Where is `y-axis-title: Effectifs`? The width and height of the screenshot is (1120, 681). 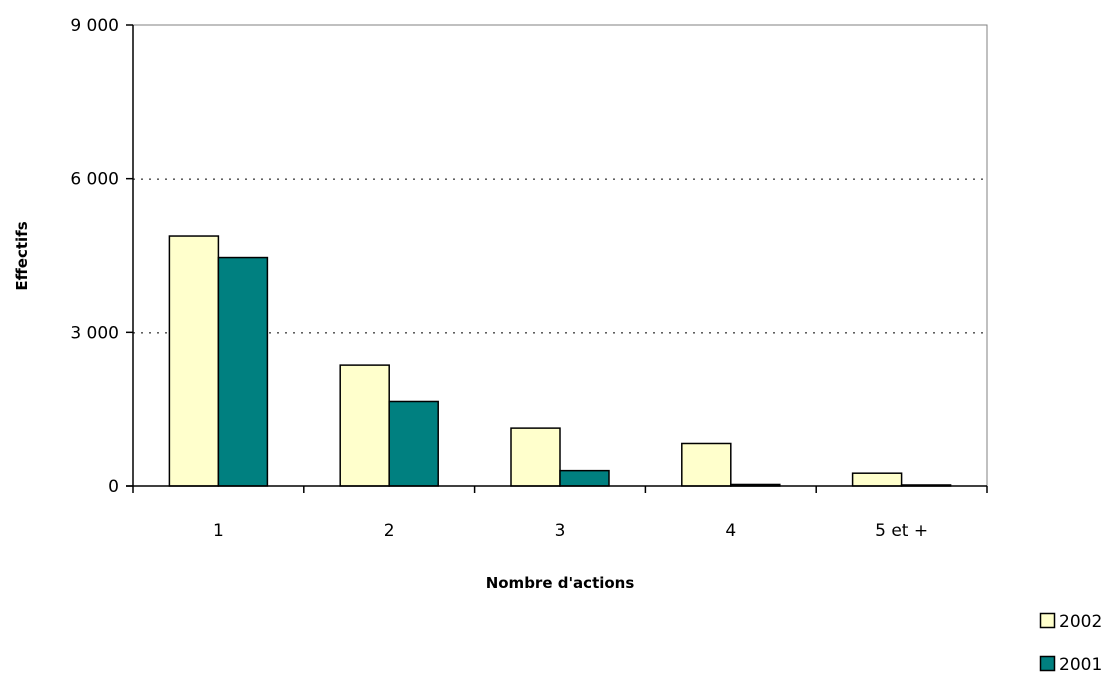
y-axis-title: Effectifs is located at coordinates (22, 255).